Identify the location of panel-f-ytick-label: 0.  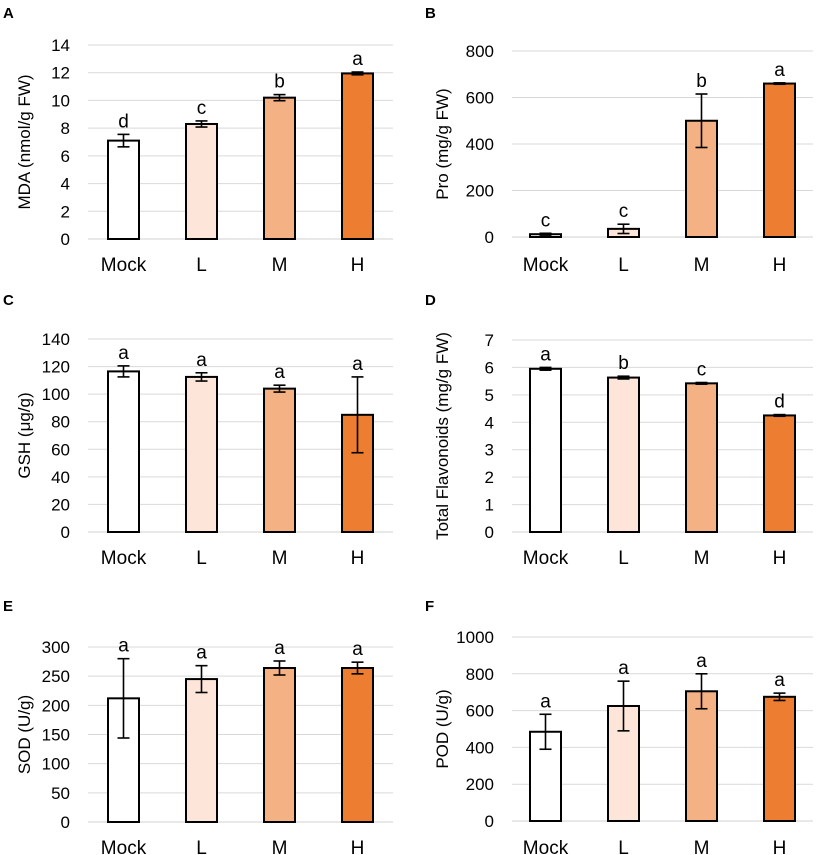
(489, 821).